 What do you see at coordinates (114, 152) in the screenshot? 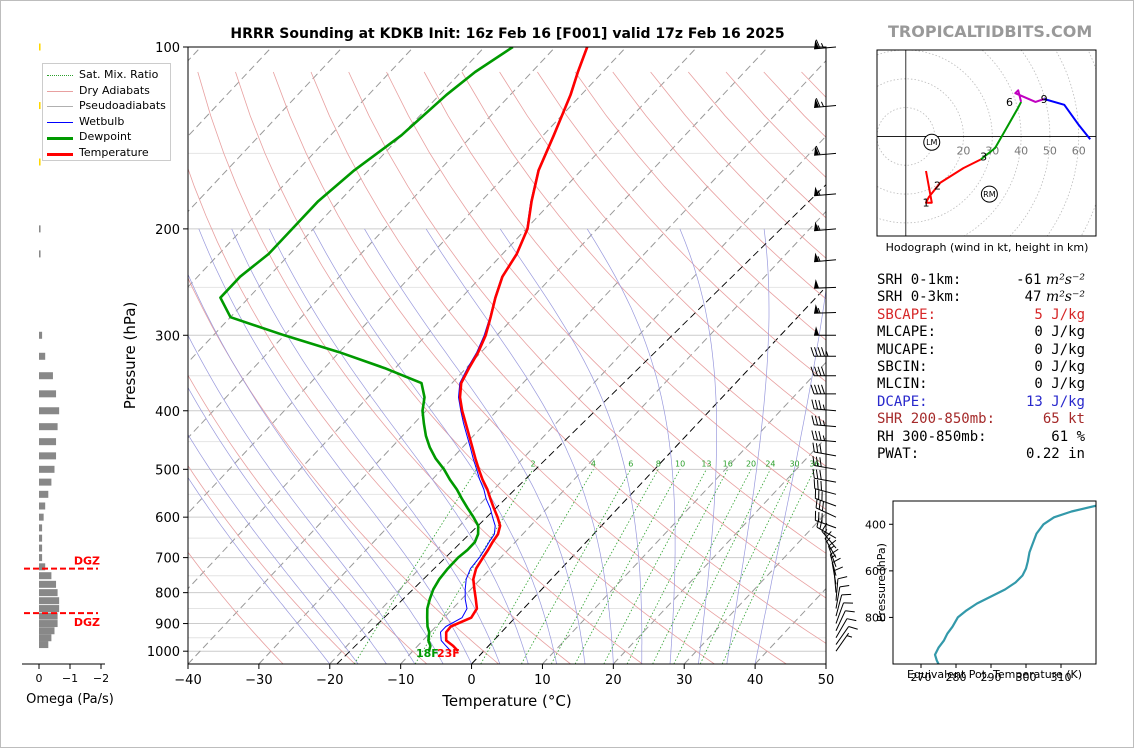
I see `legend-label: Temperature` at bounding box center [114, 152].